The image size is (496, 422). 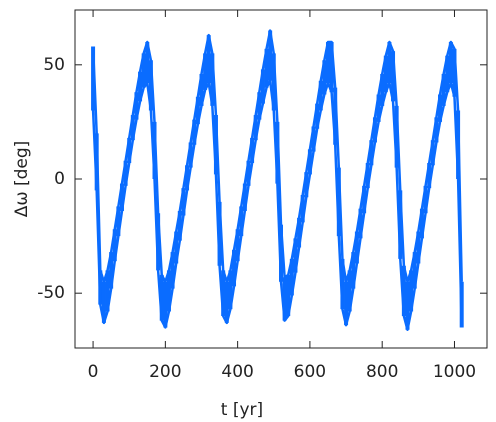 What do you see at coordinates (310, 372) in the screenshot?
I see `x-tick-label: 600` at bounding box center [310, 372].